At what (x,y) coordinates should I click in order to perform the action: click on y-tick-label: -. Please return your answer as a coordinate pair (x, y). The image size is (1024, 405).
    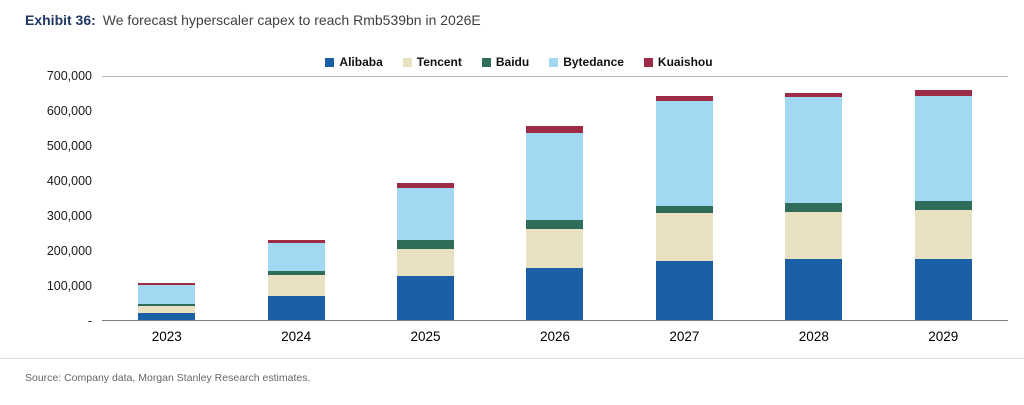
    Looking at the image, I should click on (89, 321).